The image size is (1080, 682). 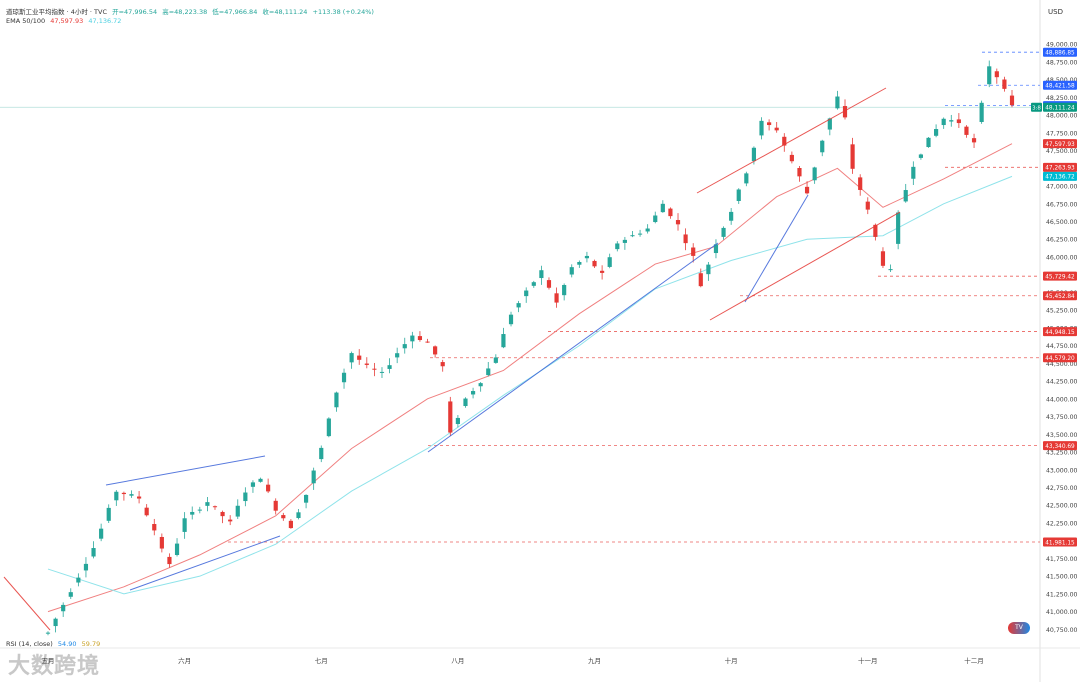 I want to click on y-tick-label-10: 46,500.00, so click(x=1062, y=222).